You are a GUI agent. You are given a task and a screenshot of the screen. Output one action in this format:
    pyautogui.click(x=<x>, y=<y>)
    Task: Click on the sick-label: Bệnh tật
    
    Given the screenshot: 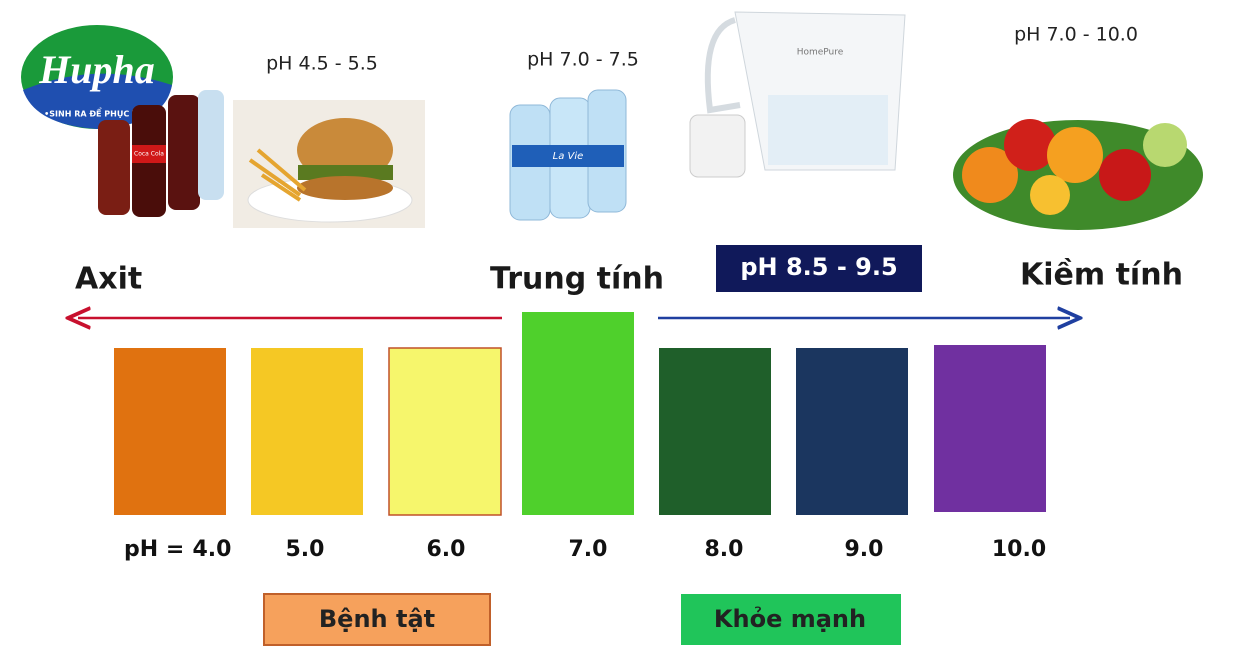 What is the action you would take?
    pyautogui.click(x=377, y=619)
    